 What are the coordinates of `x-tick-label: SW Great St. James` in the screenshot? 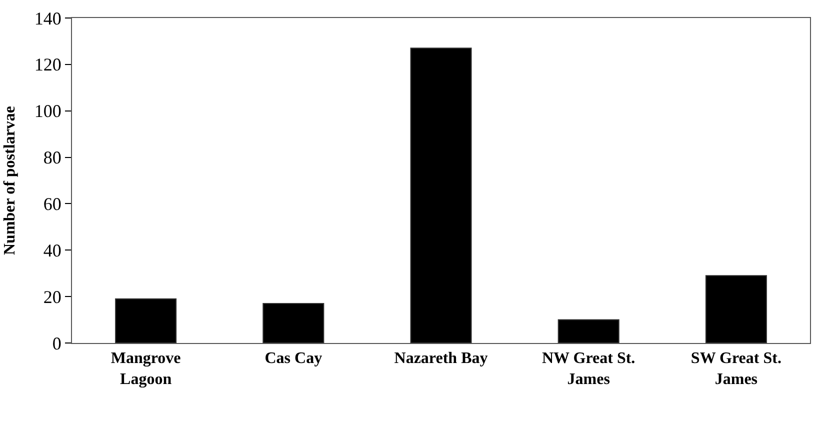 It's located at (736, 369).